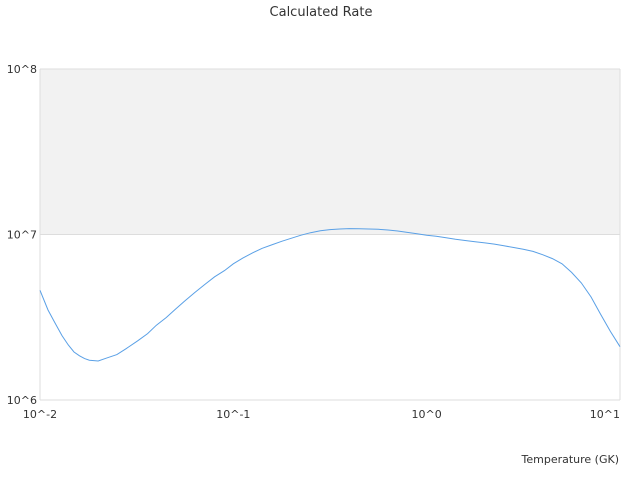 This screenshot has height=480, width=640. I want to click on x-tick-label: 10^1, so click(605, 414).